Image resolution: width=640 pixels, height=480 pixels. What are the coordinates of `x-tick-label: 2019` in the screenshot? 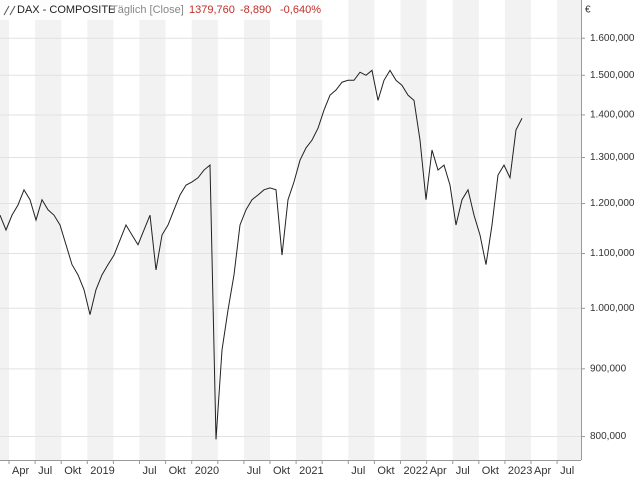 It's located at (102, 471).